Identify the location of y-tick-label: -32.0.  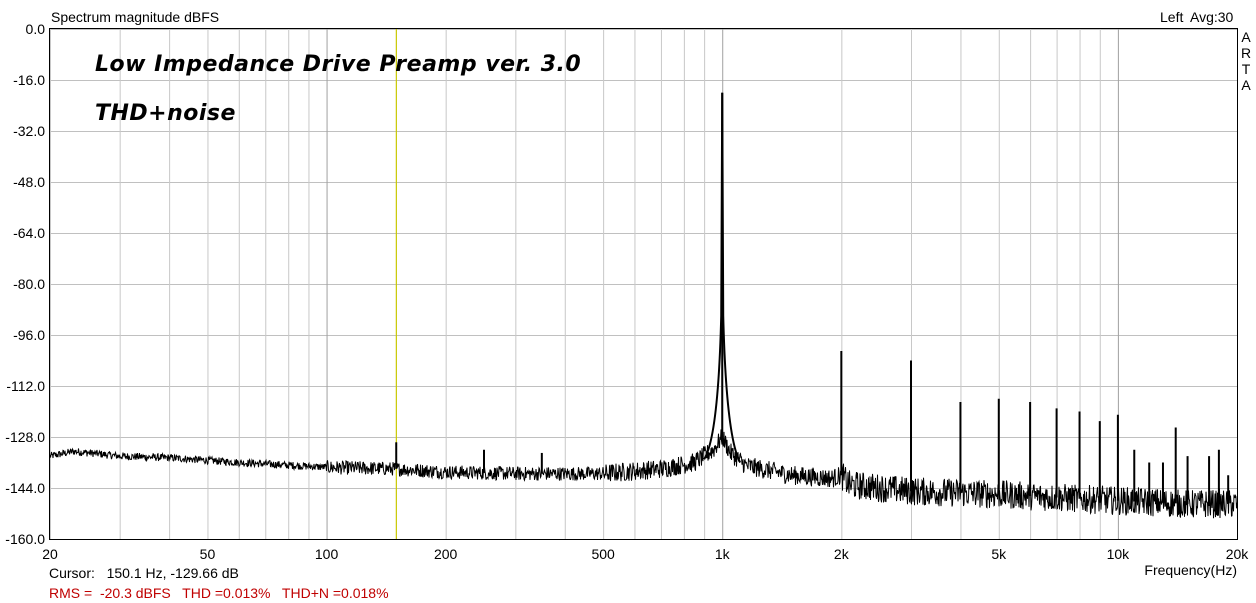
(29, 131).